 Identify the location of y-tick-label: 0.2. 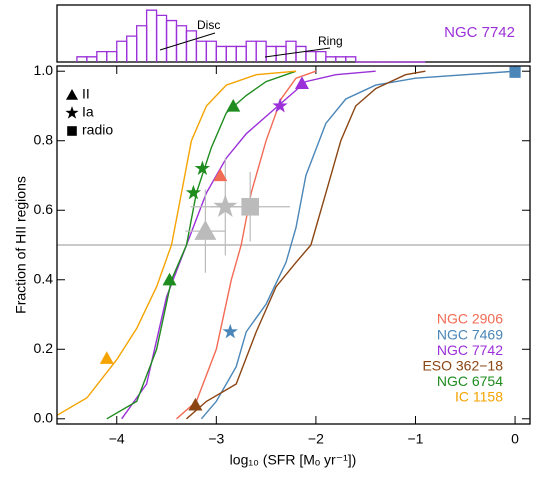
(44, 348).